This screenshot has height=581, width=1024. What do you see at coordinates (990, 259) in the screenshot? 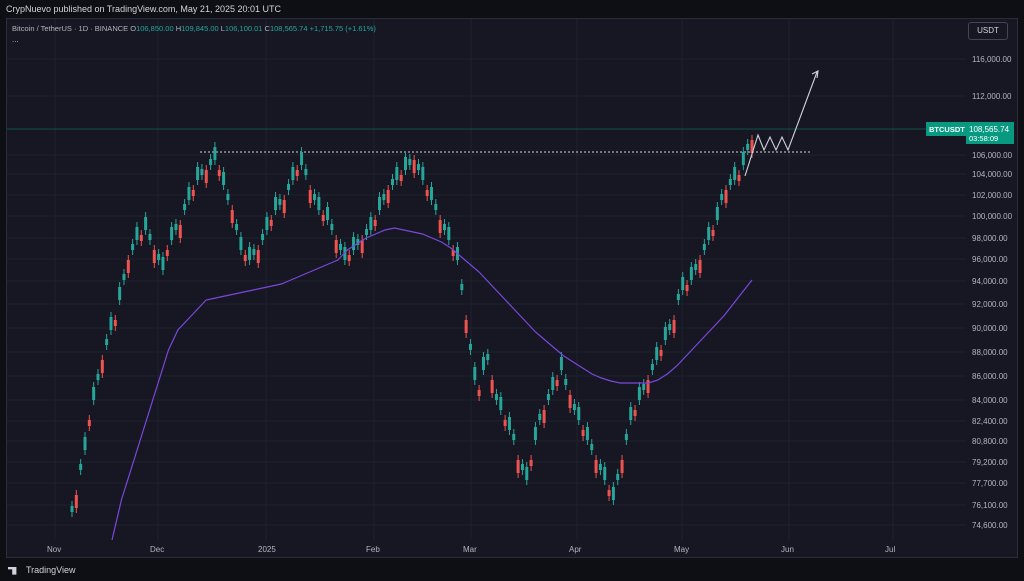
I see `y-tick-label: 96,000.00` at bounding box center [990, 259].